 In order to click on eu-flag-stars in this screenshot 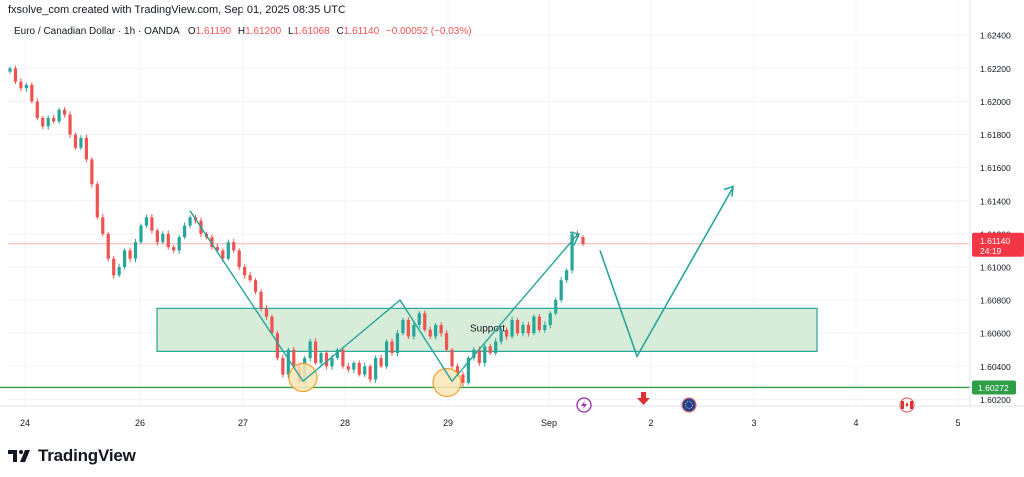, I will do `click(689, 405)`.